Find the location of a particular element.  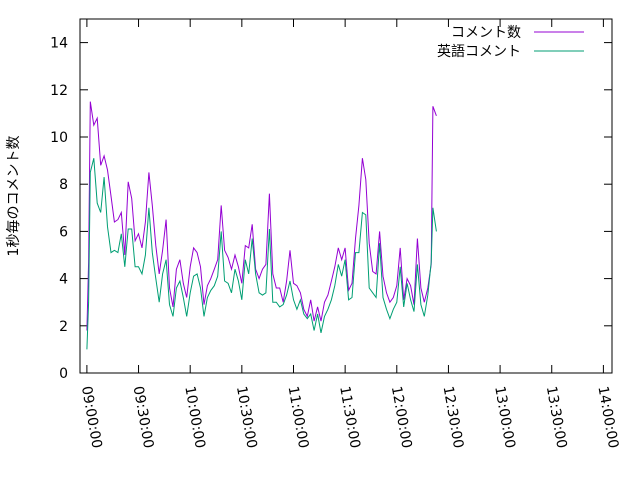

x-tick-label: 12:30:00 is located at coordinates (453, 417).